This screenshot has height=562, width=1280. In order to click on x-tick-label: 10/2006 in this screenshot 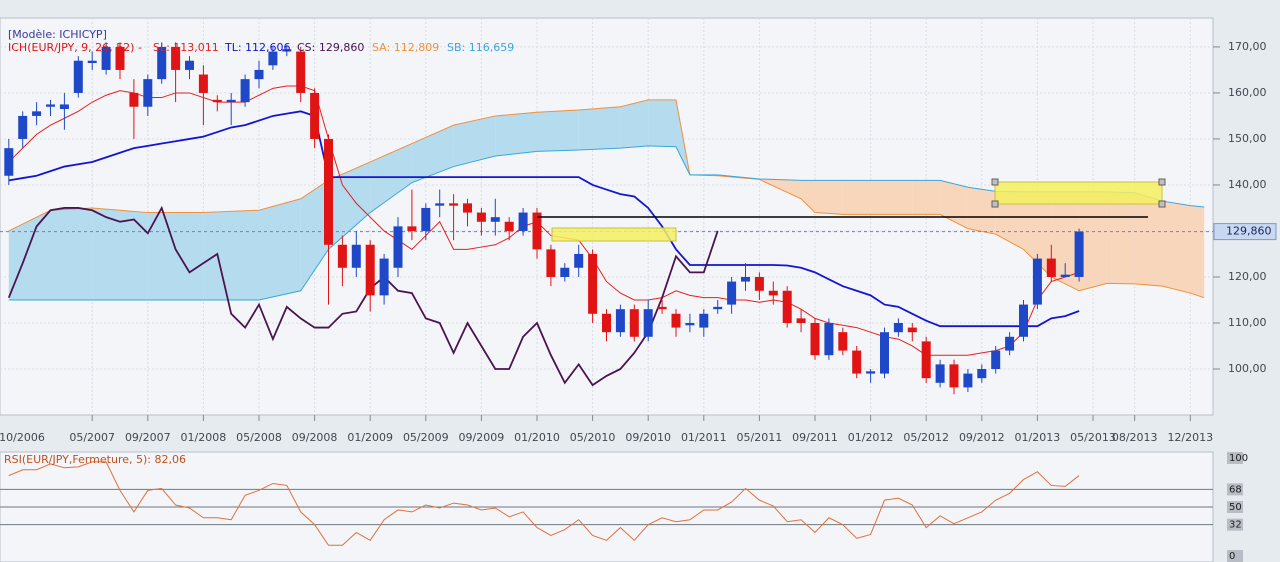, I will do `click(22, 437)`.